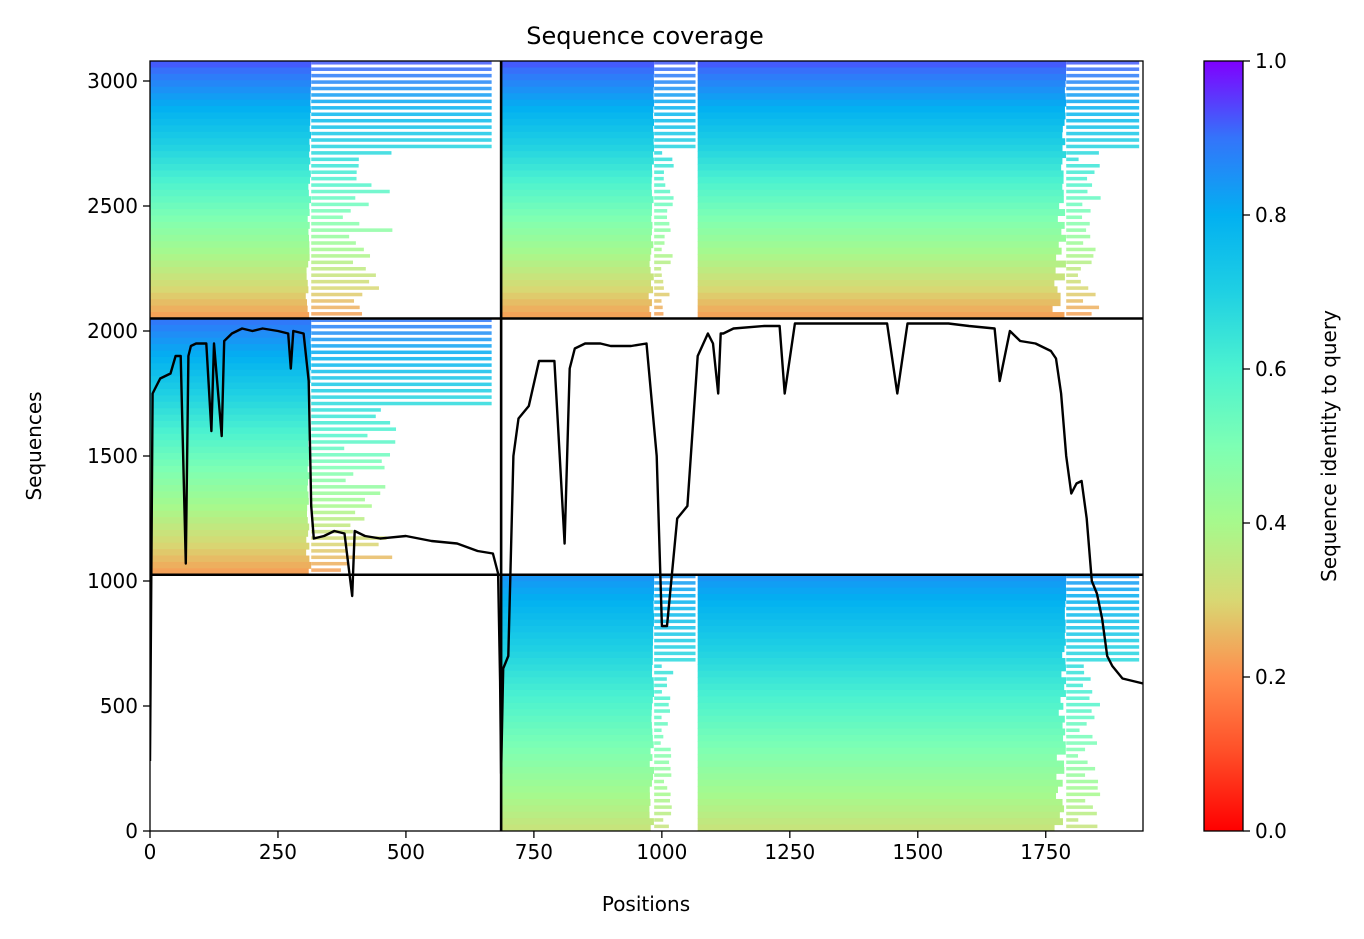 Image resolution: width=1364 pixels, height=939 pixels. What do you see at coordinates (1329, 446) in the screenshot?
I see `colorbar-title: Sequence identity to query` at bounding box center [1329, 446].